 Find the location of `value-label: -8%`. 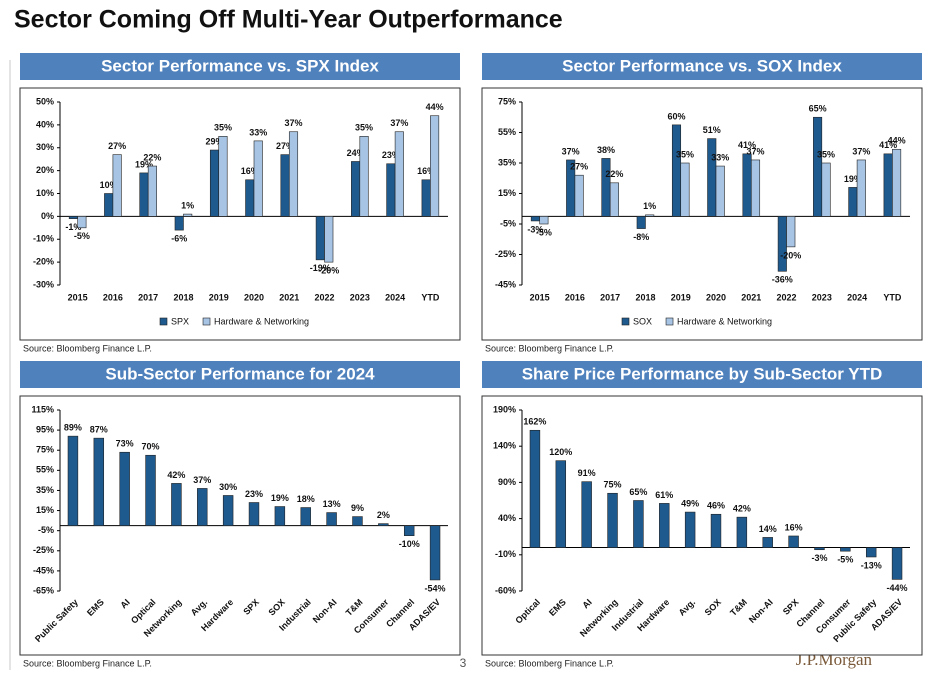

value-label: -8% is located at coordinates (641, 237).